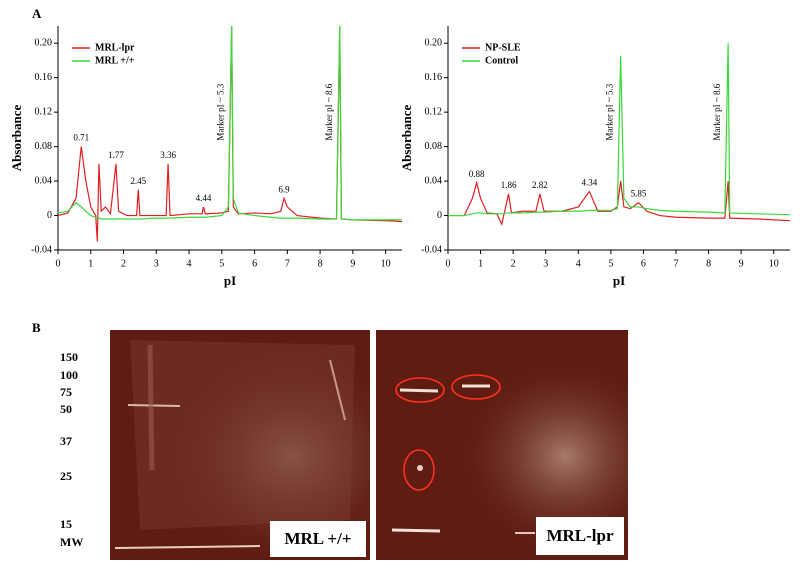 This screenshot has width=800, height=568. What do you see at coordinates (540, 185) in the screenshot?
I see `peak-label: 2.82` at bounding box center [540, 185].